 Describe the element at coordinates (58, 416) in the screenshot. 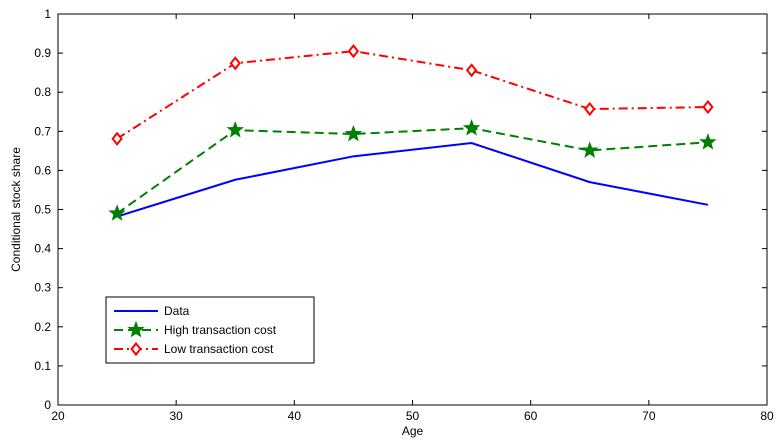

I see `x-tick-label: 20` at that location.